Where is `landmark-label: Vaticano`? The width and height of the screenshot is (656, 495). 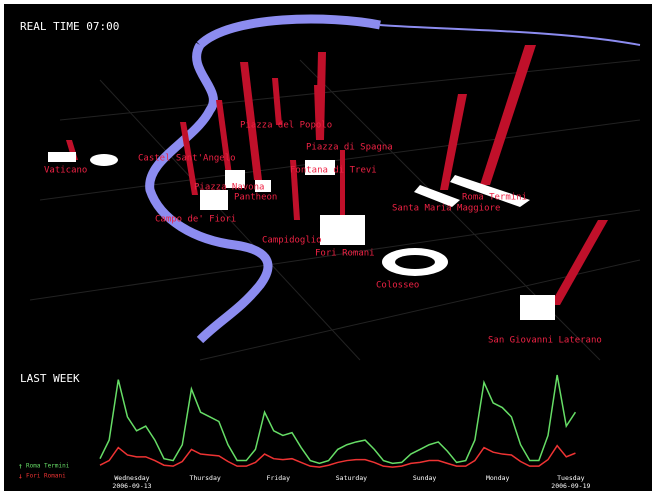 landmark-label: Vaticano is located at coordinates (65, 171).